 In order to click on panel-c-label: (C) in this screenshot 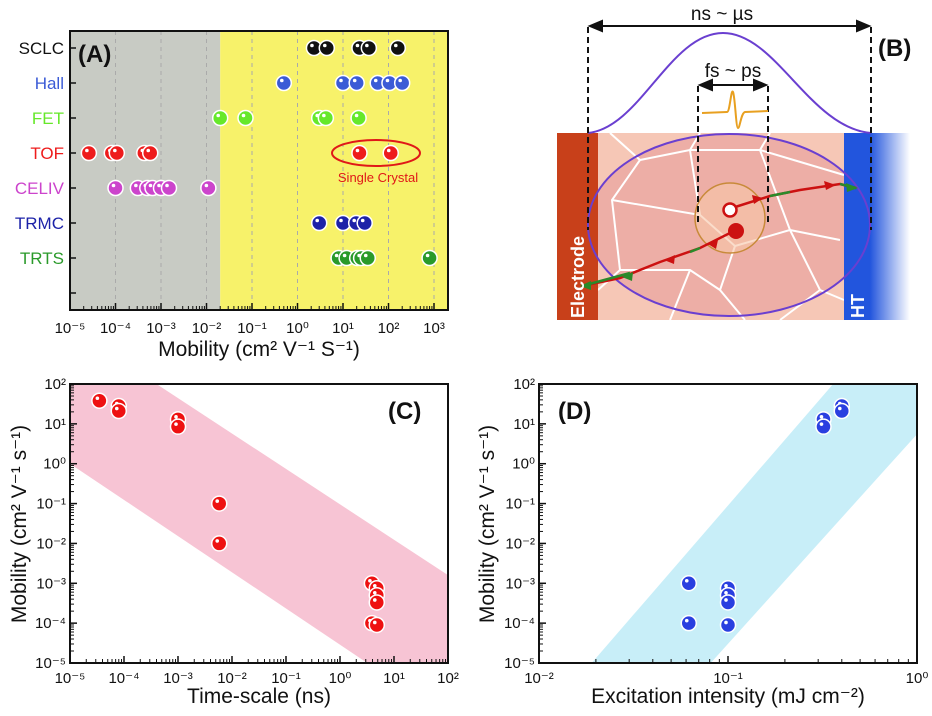, I will do `click(404, 411)`.